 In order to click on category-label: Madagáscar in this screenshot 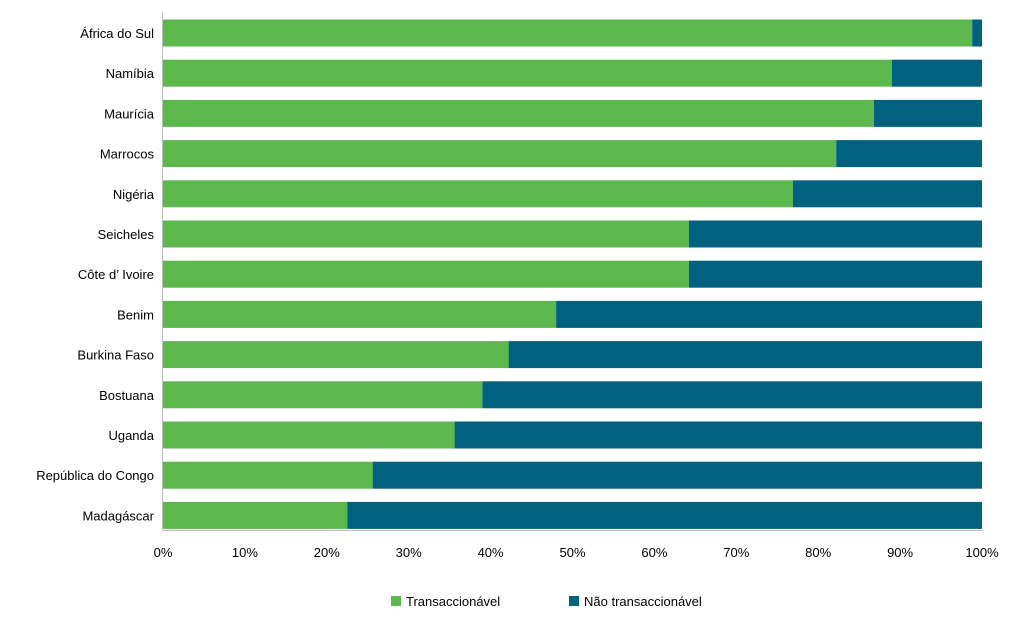, I will do `click(118, 515)`.